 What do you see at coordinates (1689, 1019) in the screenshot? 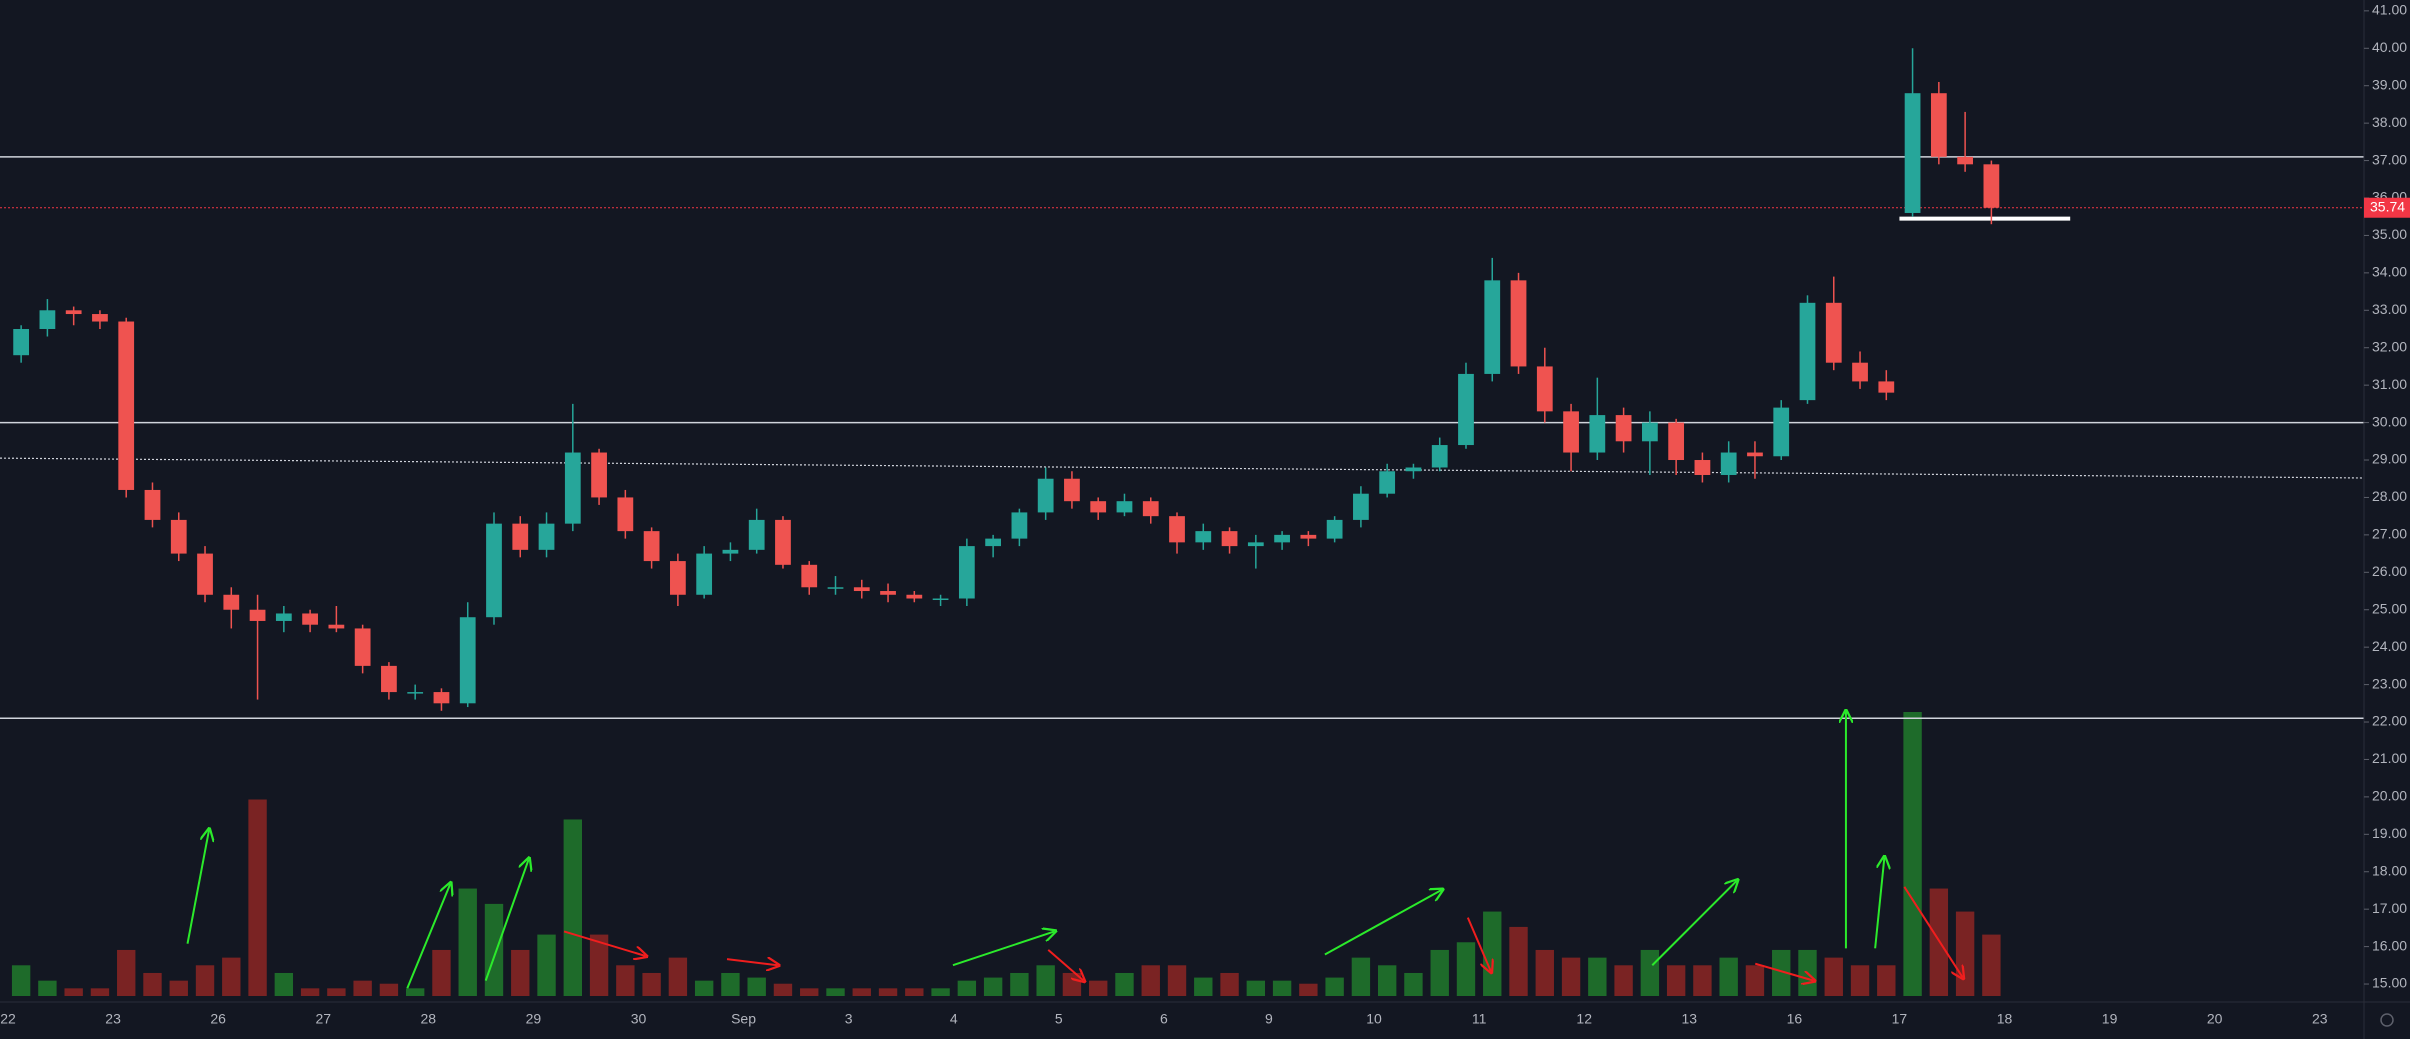
I see `x-tick-label: 13` at bounding box center [1689, 1019].